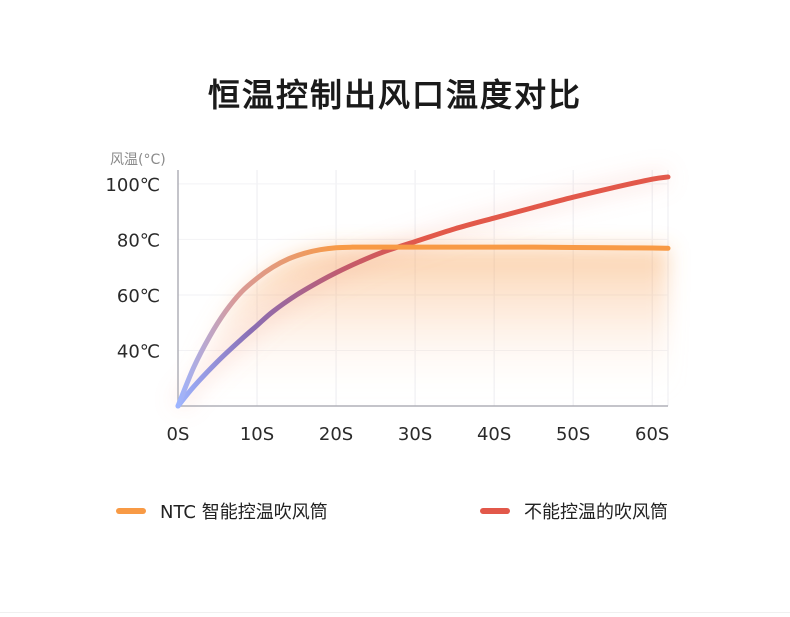  Describe the element at coordinates (178, 434) in the screenshot. I see `x-tick-label: 0S` at that location.